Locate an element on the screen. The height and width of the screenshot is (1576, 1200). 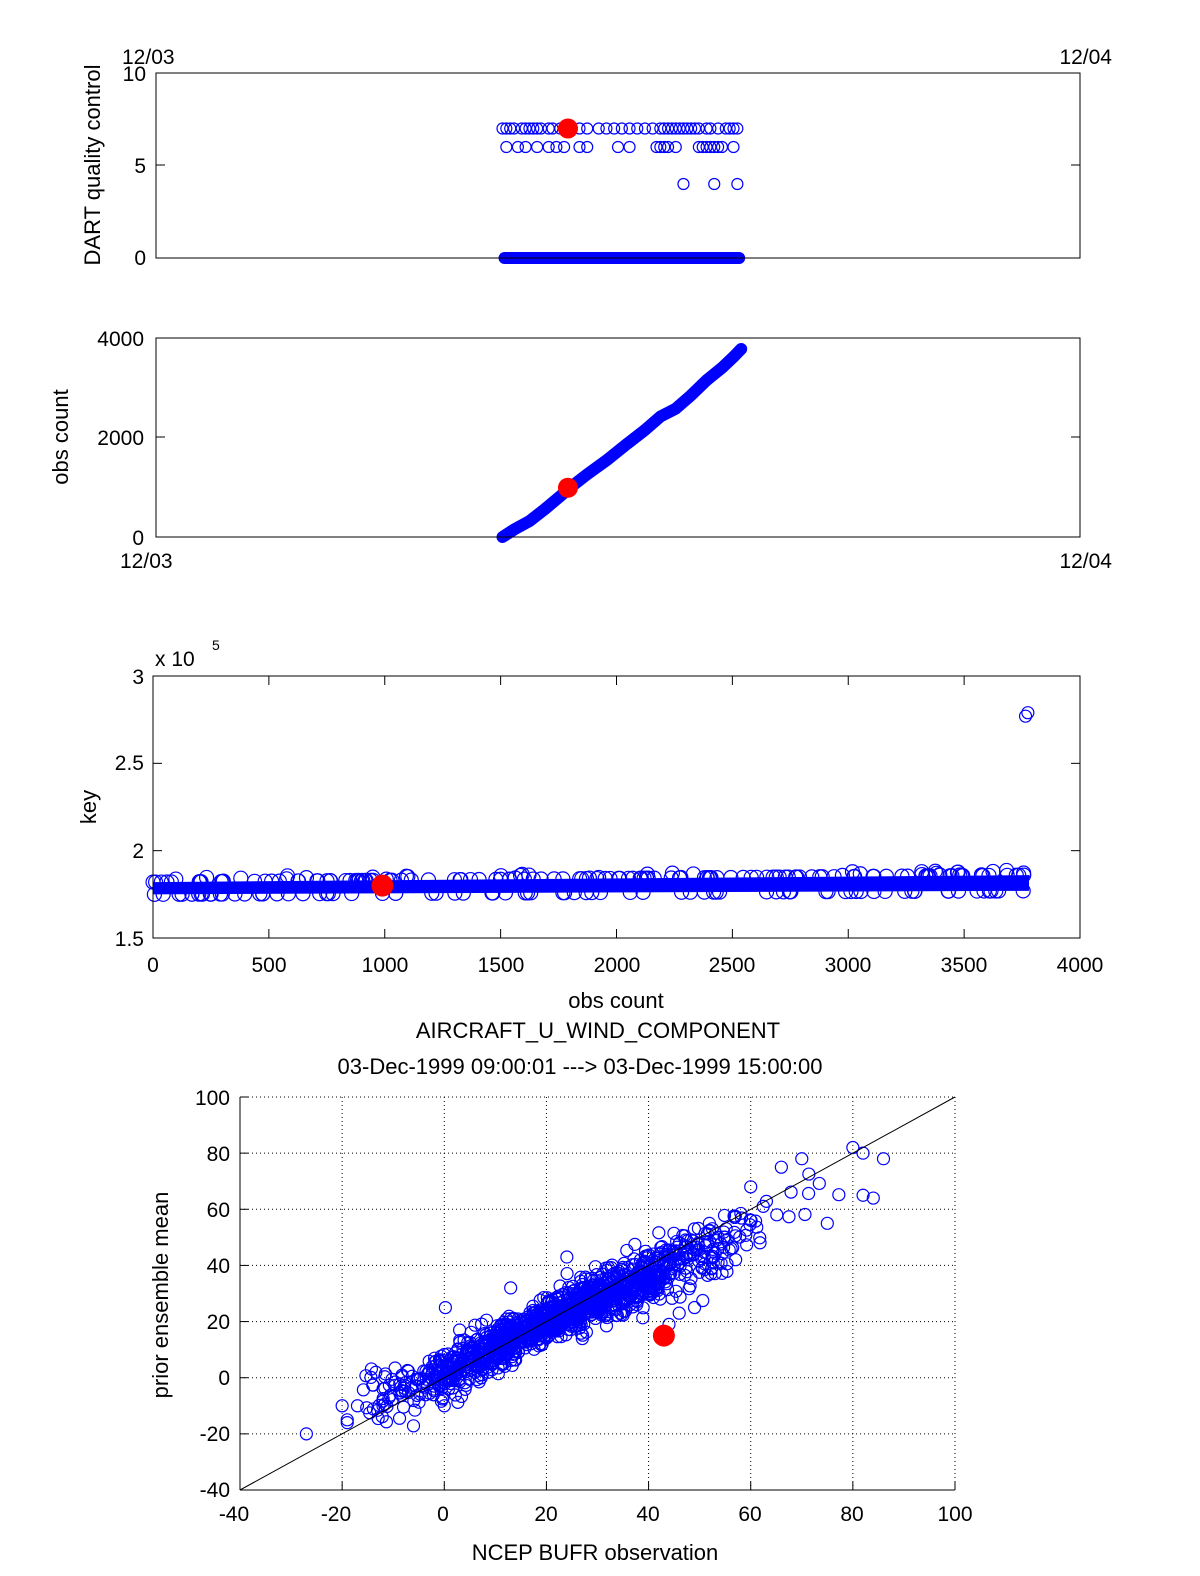
scatter-ytick-label-20: 20 is located at coordinates (218, 1322).